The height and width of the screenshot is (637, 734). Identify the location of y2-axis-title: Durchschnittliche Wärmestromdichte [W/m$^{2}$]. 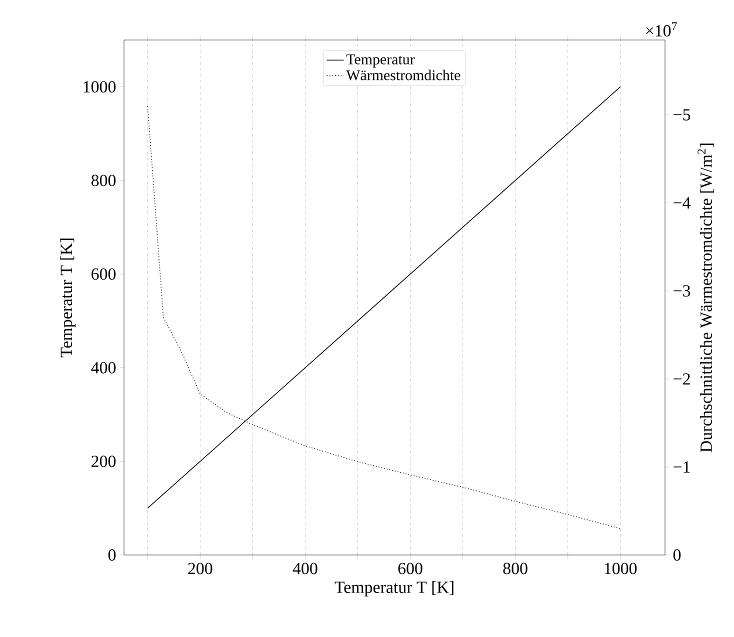
(706, 298).